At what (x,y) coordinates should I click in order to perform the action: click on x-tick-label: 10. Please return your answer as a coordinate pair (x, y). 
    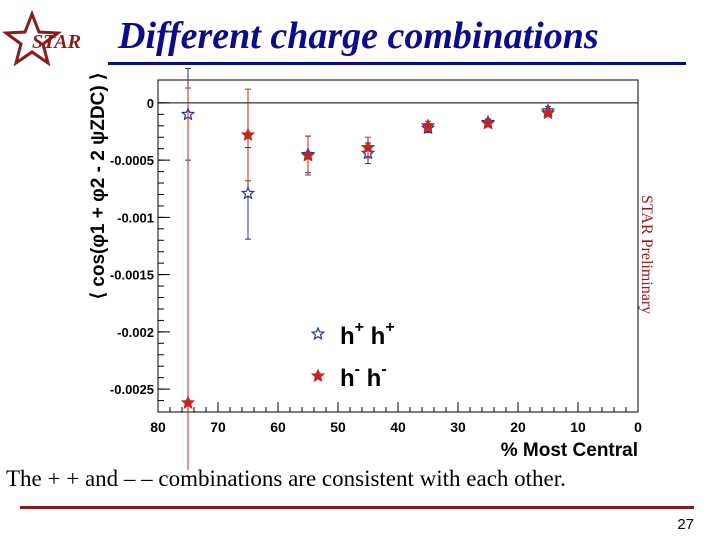
    Looking at the image, I should click on (578, 427).